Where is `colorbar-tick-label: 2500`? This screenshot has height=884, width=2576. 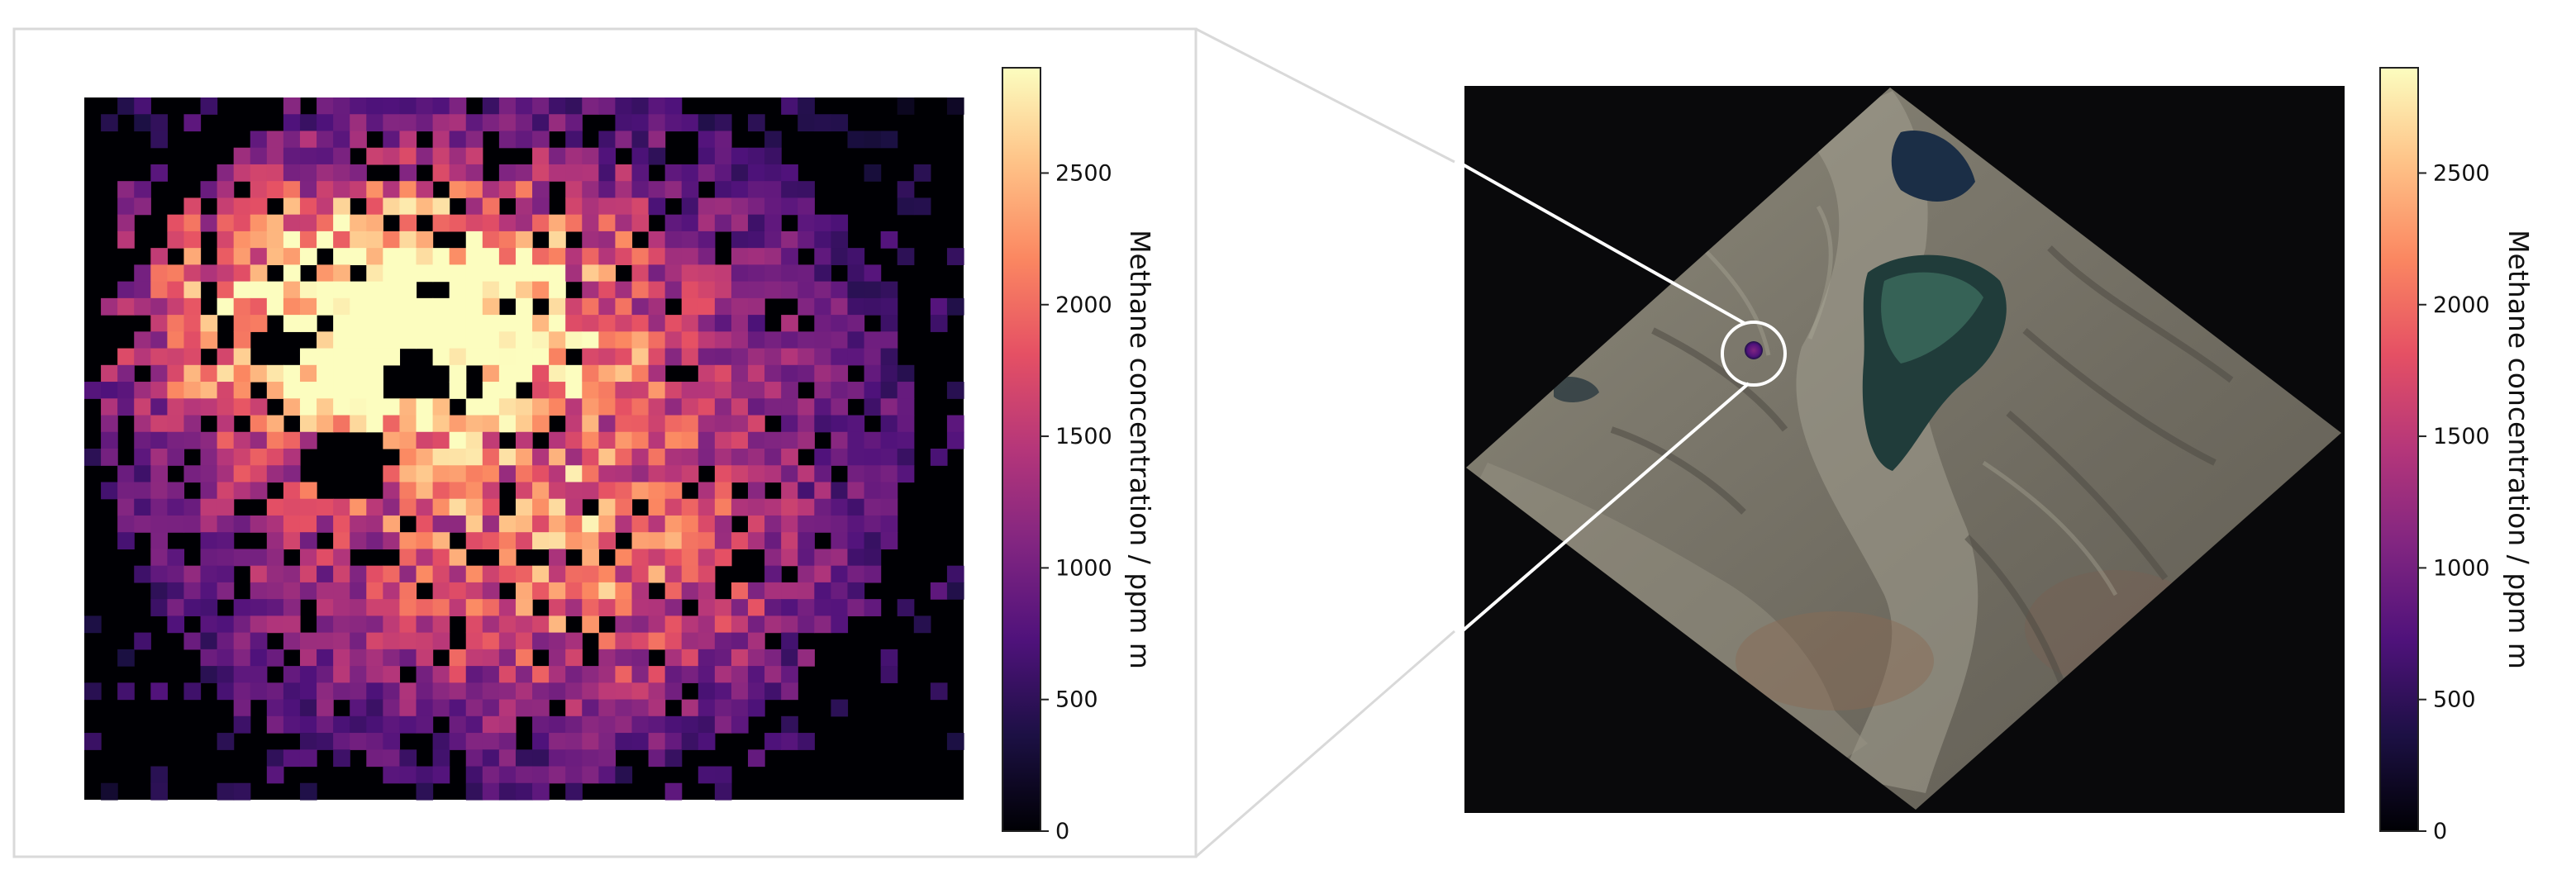 colorbar-tick-label: 2500 is located at coordinates (2461, 173).